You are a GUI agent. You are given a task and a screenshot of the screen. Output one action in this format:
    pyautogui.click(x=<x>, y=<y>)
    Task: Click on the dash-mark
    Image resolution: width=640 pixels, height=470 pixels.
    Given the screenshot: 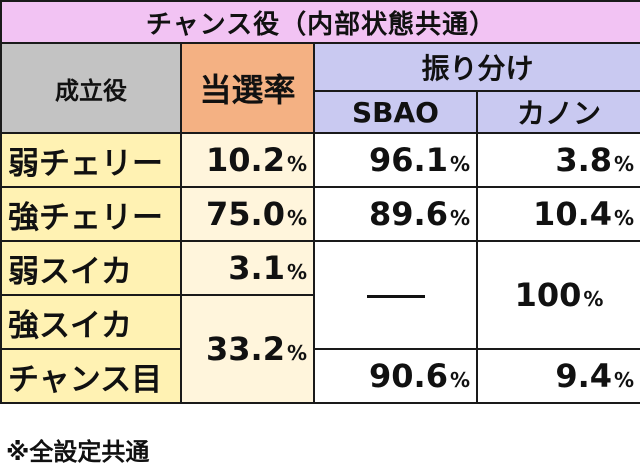 What is the action you would take?
    pyautogui.click(x=395, y=296)
    